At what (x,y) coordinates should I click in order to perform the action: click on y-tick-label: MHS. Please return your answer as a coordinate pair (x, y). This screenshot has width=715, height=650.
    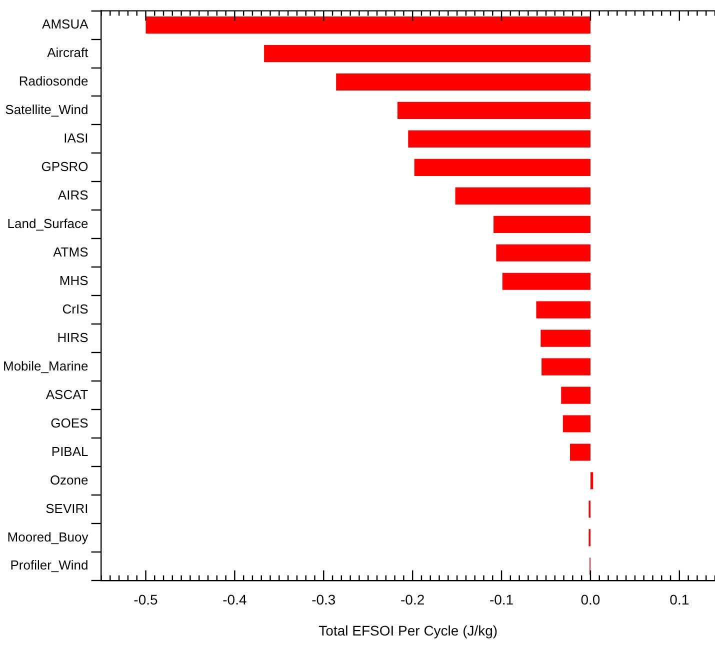
    Looking at the image, I should click on (74, 280).